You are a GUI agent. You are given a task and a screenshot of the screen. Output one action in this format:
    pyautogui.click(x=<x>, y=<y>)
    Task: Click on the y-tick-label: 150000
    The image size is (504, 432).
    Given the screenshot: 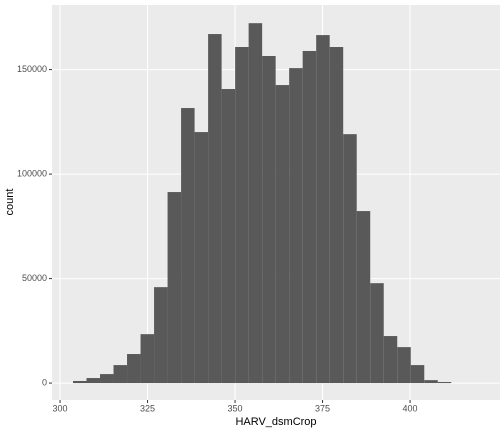 What is the action you would take?
    pyautogui.click(x=32, y=69)
    